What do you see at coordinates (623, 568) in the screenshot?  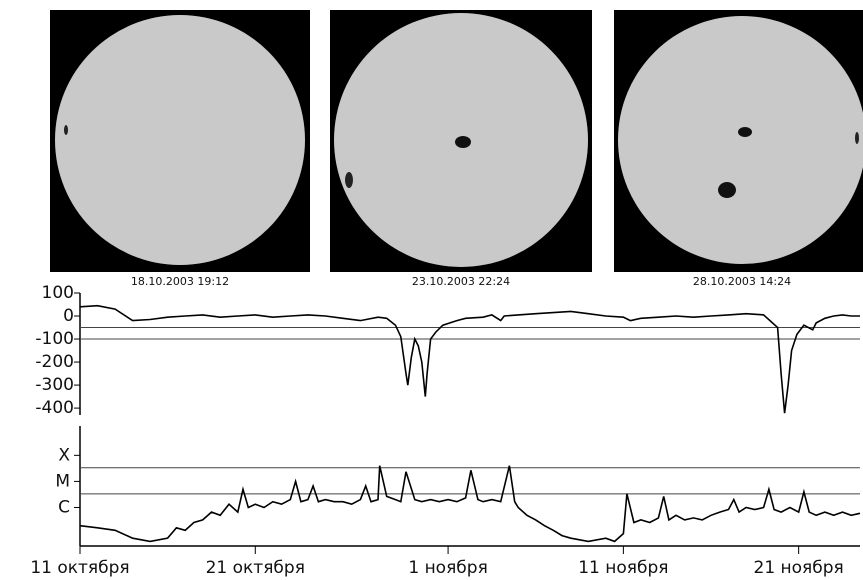 I see `x-tick-label: 11 ноября` at bounding box center [623, 568].